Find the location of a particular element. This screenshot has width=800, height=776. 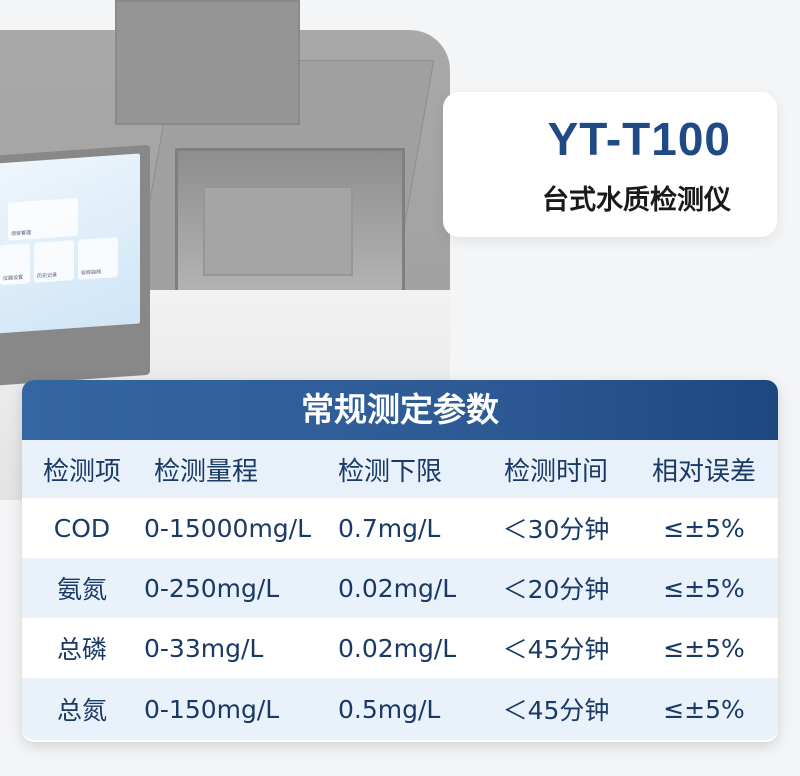

cell: 0-250mg/L is located at coordinates (212, 588).